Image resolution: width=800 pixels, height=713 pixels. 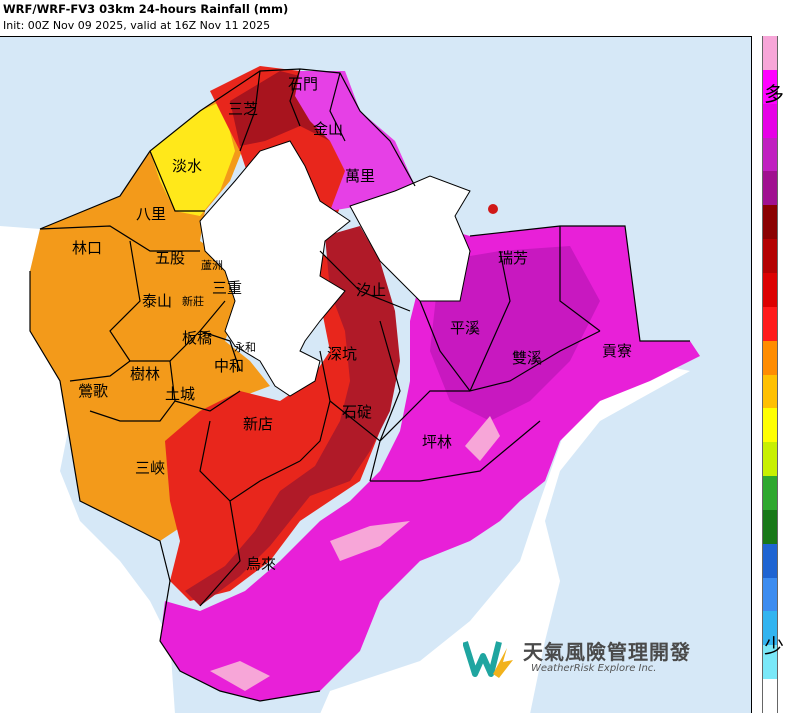 What do you see at coordinates (342, 354) in the screenshot?
I see `label-shenkeng: 深坑` at bounding box center [342, 354].